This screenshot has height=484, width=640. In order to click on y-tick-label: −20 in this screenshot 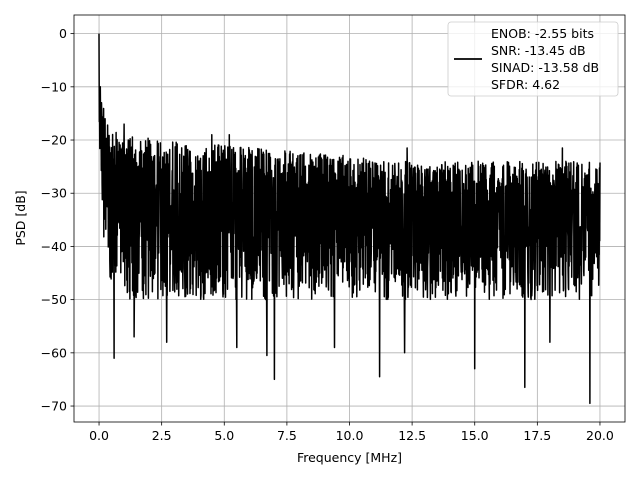, I will do `click(54, 140)`.